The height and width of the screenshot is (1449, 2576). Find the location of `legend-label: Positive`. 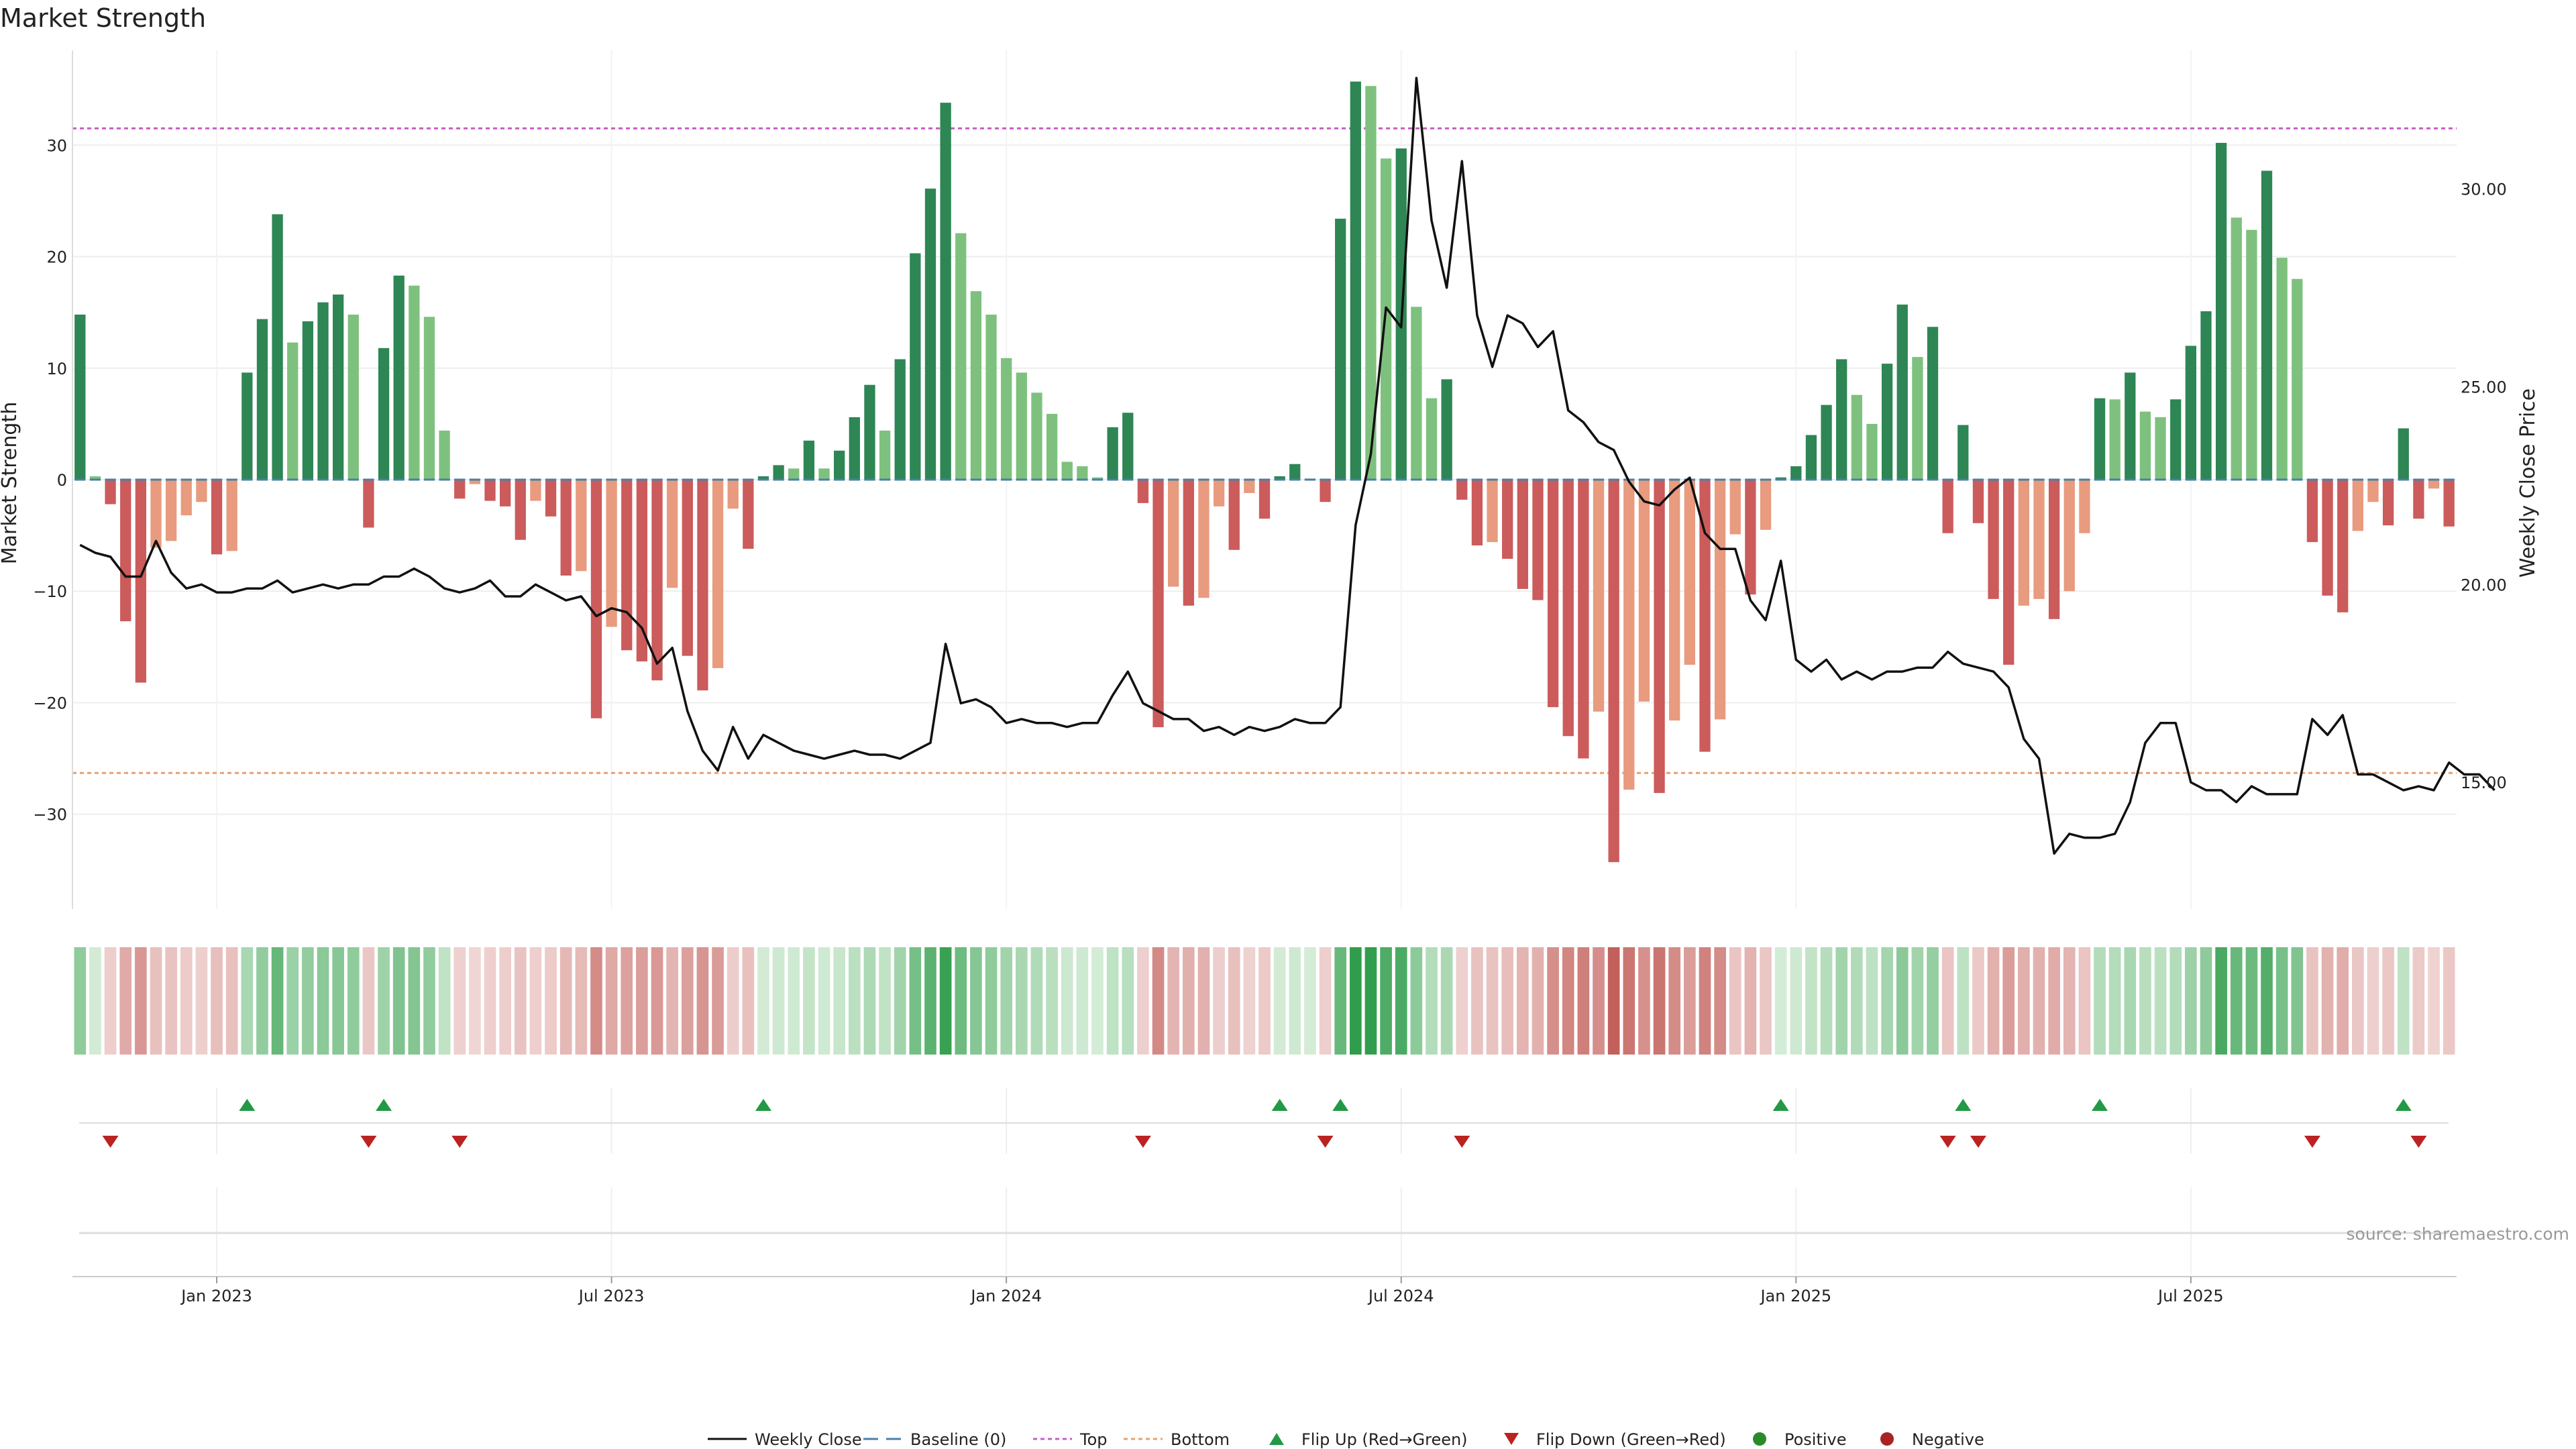

legend-label: Positive is located at coordinates (1815, 1439).